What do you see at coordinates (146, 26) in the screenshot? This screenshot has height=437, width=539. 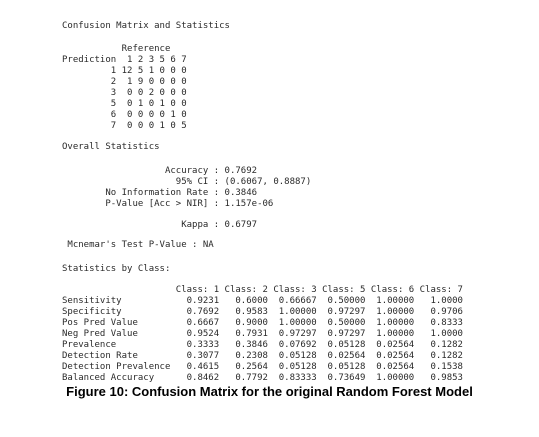 I see `output-heading: Confusion Matrix and Statistics` at bounding box center [146, 26].